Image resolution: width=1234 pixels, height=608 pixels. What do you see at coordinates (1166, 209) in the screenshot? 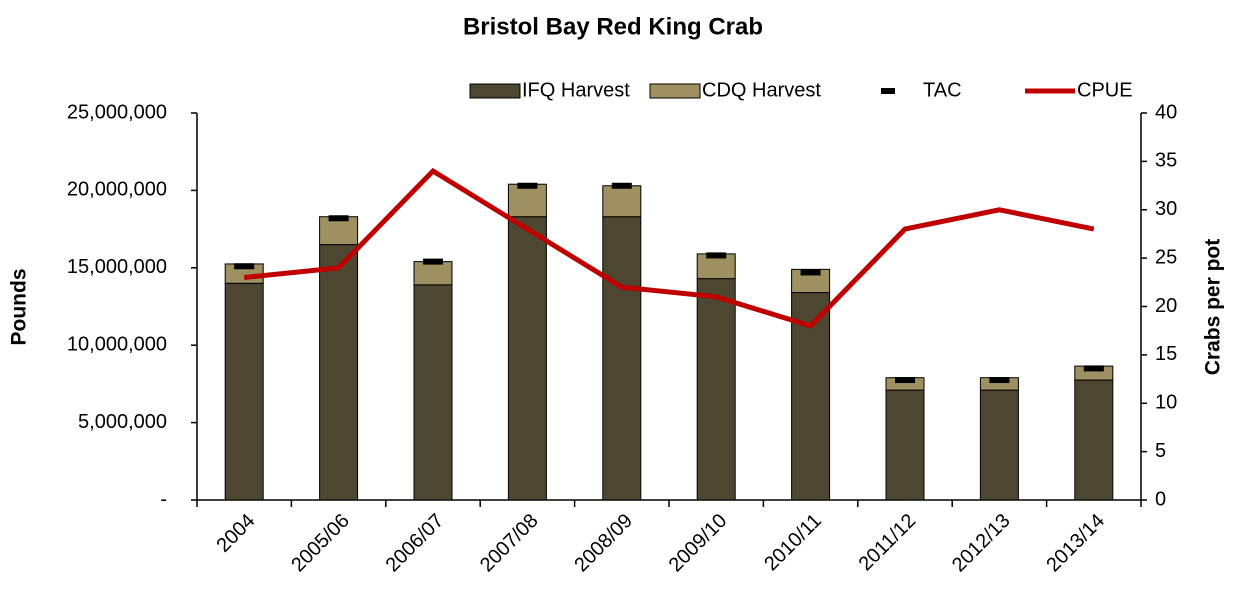
I see `y2-tick-label: 30` at bounding box center [1166, 209].